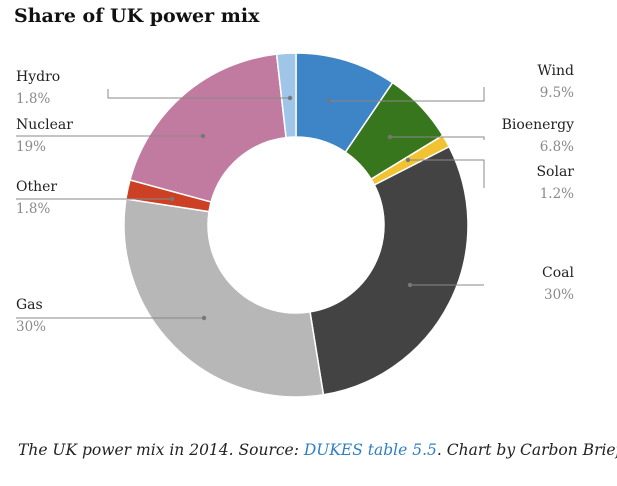  I want to click on label-bioenergy: Bioenergy, so click(538, 125).